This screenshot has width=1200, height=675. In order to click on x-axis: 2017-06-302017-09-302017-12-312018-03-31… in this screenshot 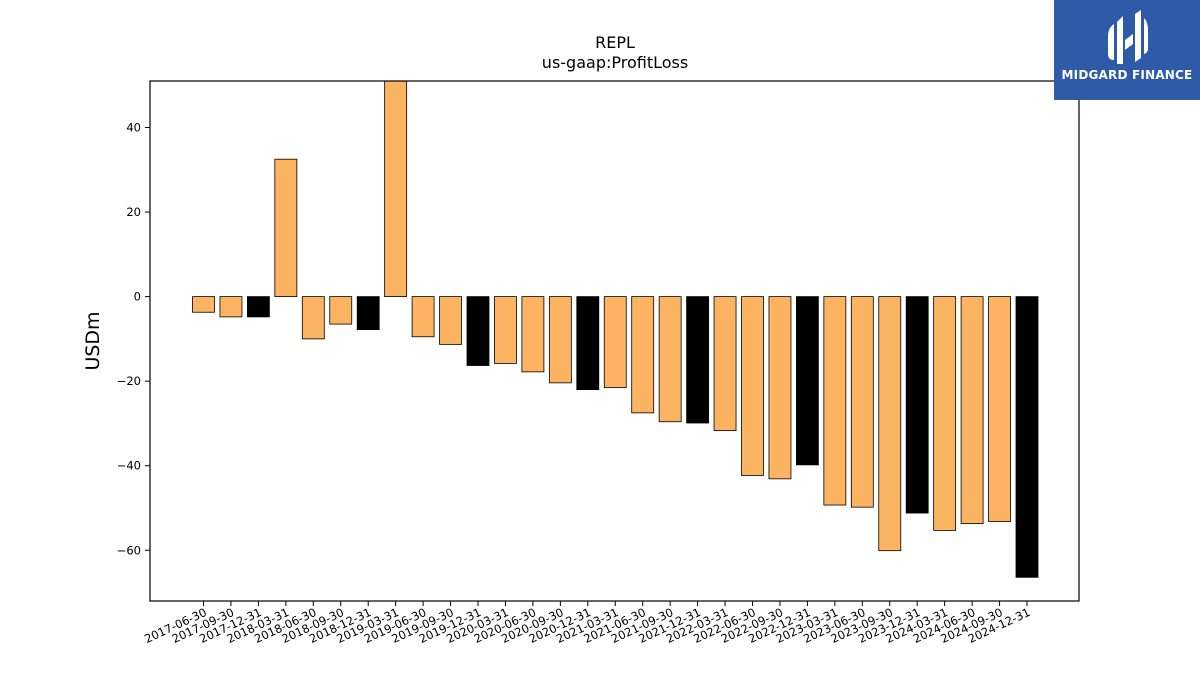, I will do `click(587, 623)`.